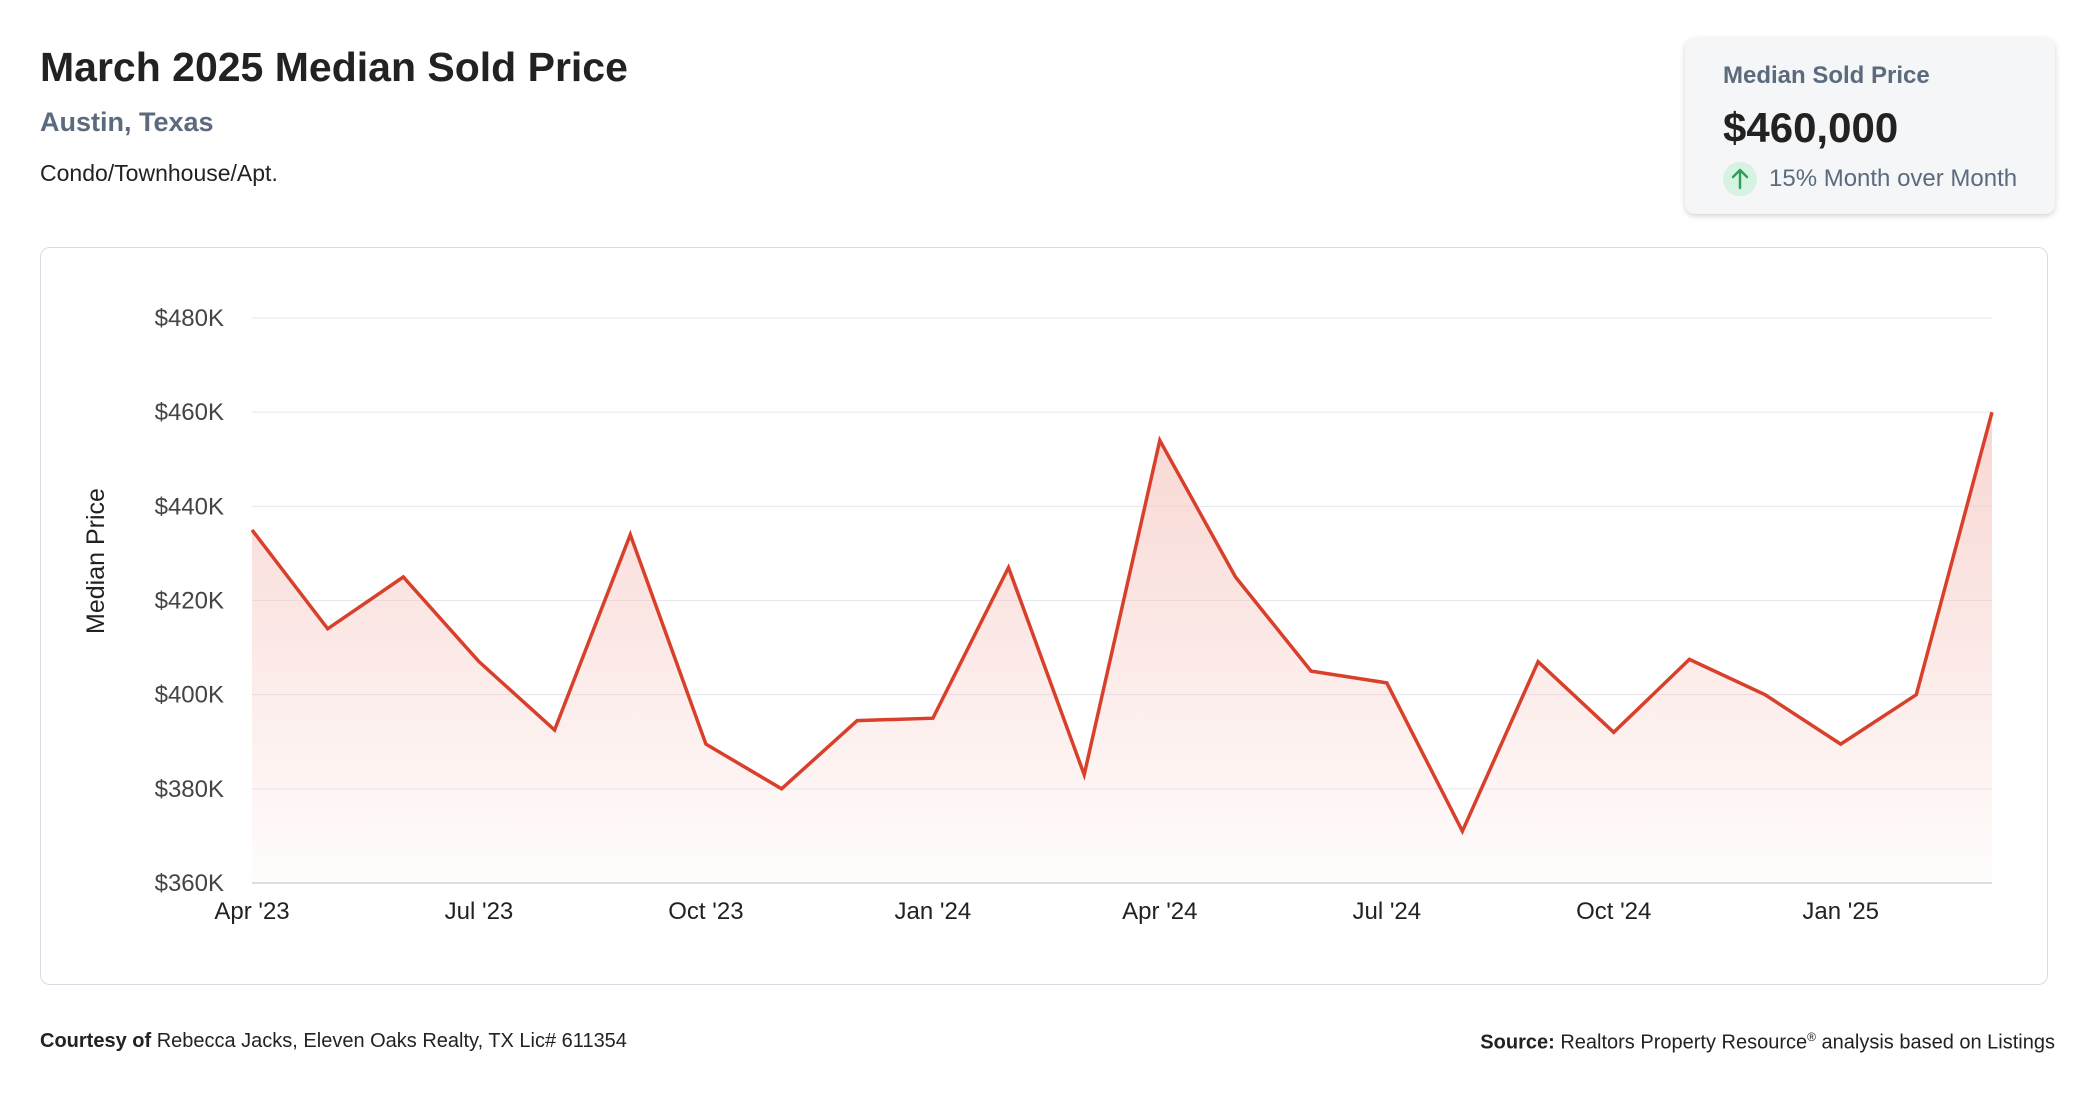  Describe the element at coordinates (1740, 179) in the screenshot. I see `arrow-up-icon` at that location.